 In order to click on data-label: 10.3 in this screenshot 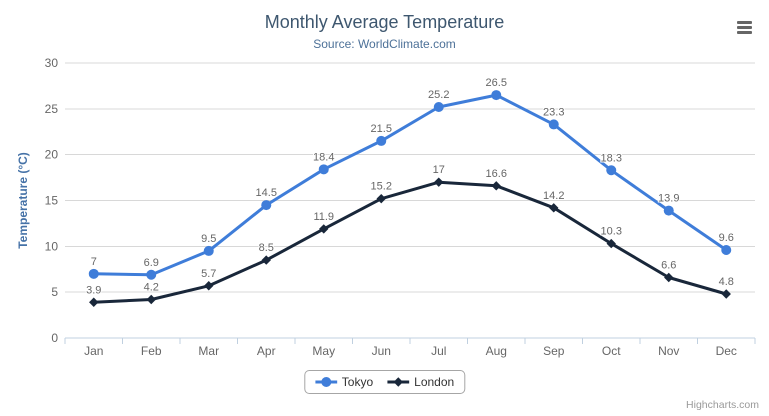, I will do `click(611, 232)`.